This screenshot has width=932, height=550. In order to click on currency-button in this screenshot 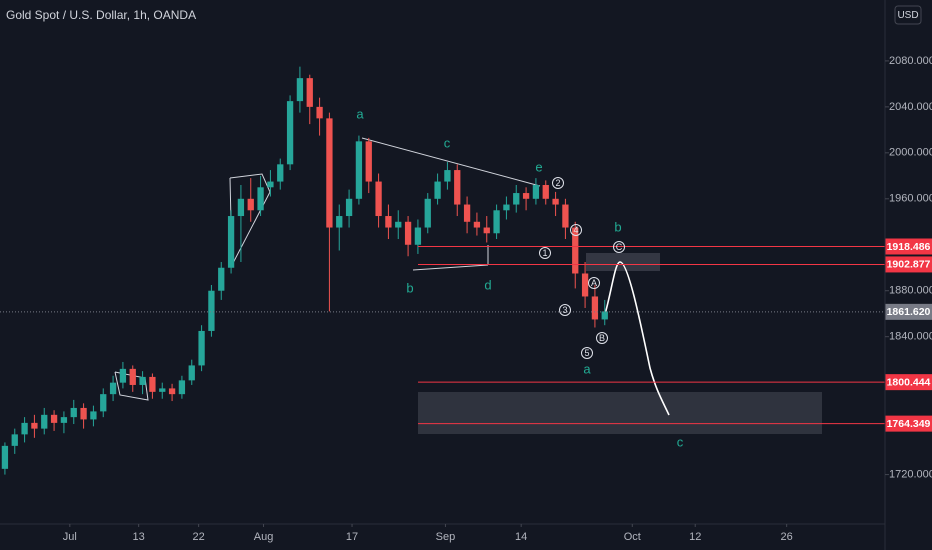, I will do `click(908, 15)`.